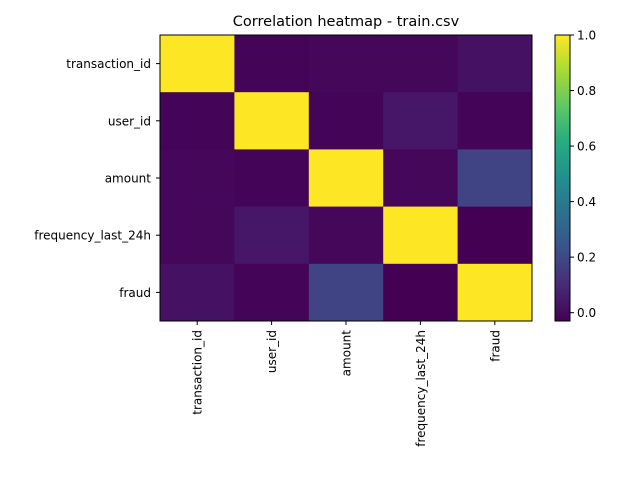  Describe the element at coordinates (586, 147) in the screenshot. I see `colorbar-tick-label: 0.6` at that location.